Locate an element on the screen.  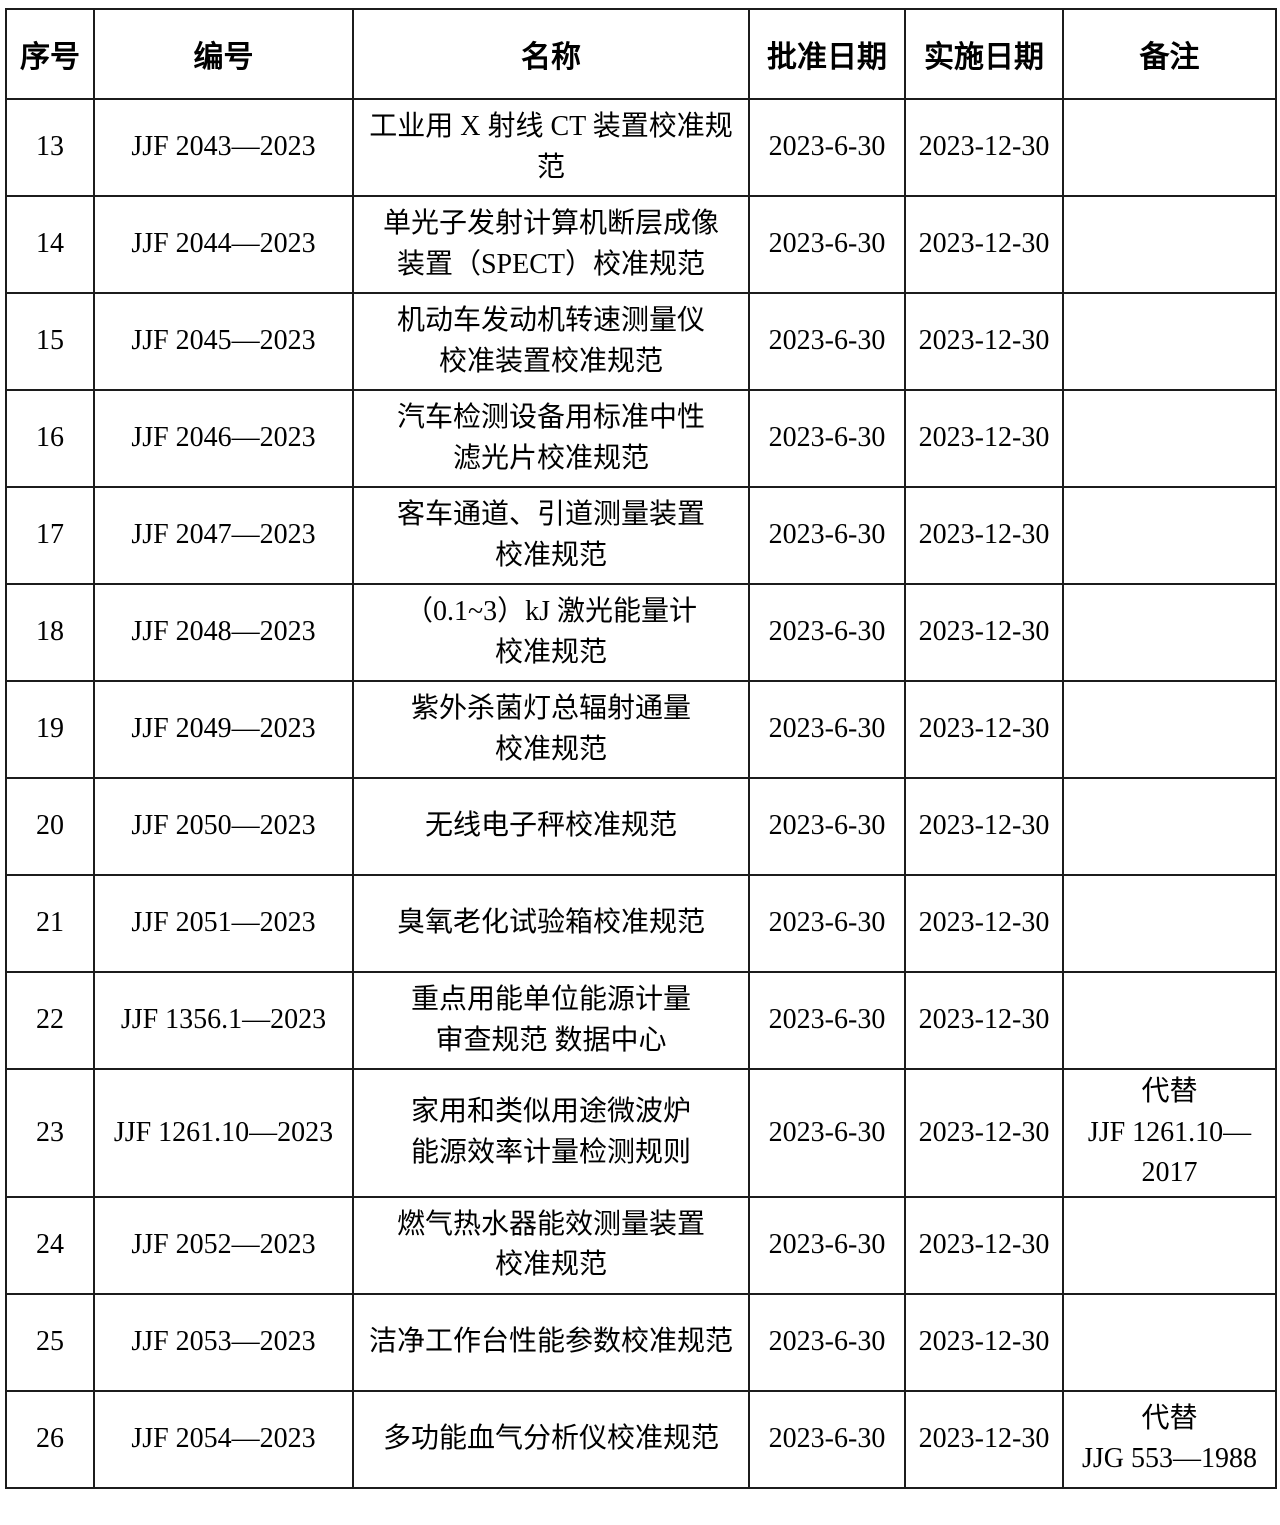
cell-name: 重点用能单位能源计量 审查规范 数据中心 is located at coordinates (551, 1020).